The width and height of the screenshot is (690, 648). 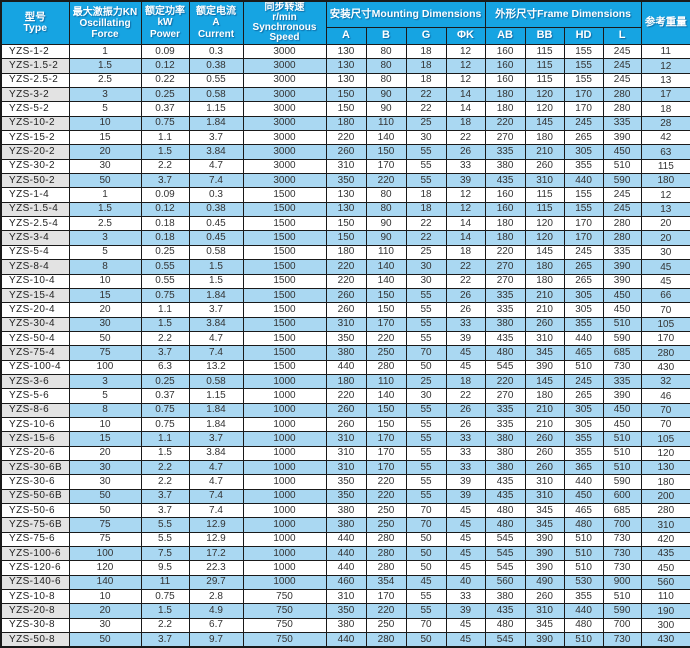 I want to click on value-cell: 75, so click(x=105, y=539).